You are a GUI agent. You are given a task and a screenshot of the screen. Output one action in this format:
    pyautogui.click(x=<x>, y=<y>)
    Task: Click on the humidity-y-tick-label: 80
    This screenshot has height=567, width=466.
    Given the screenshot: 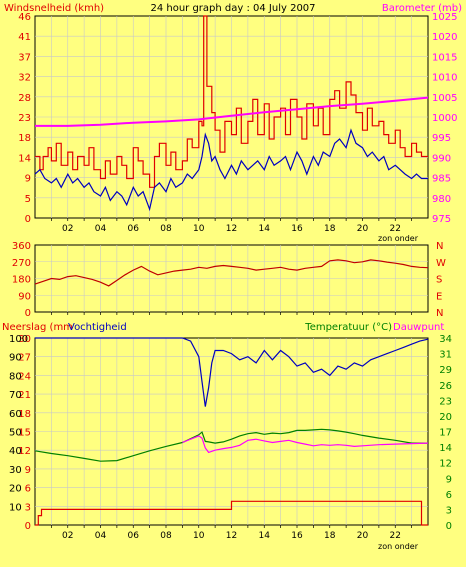 What is the action you would take?
    pyautogui.click(x=15, y=376)
    